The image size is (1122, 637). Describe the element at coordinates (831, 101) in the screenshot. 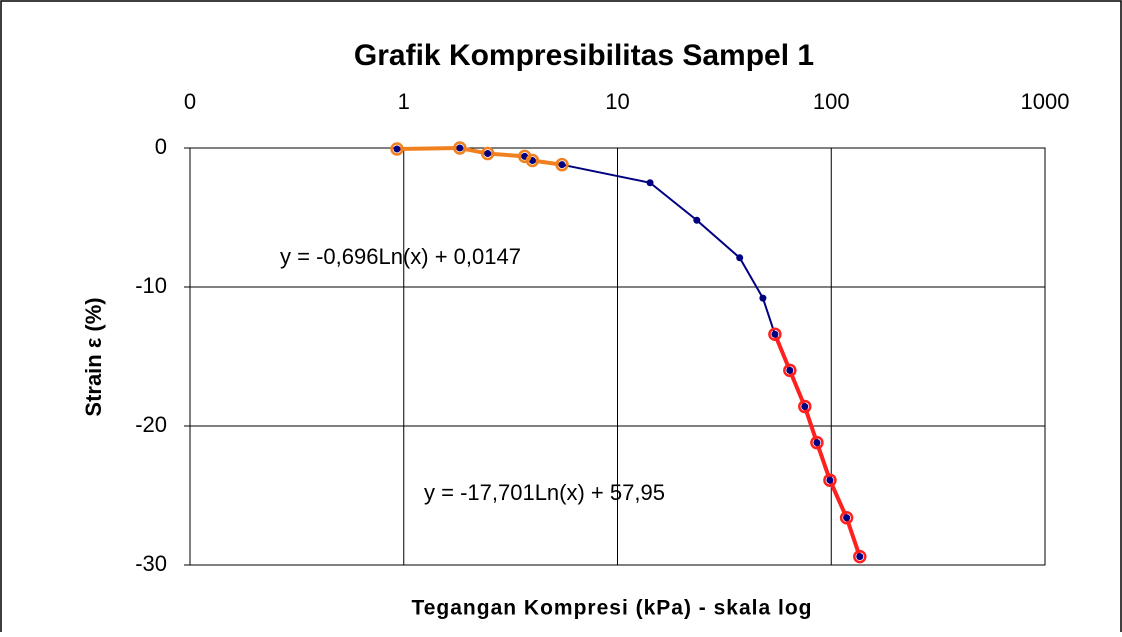

I see `x-tick-label: 100` at that location.